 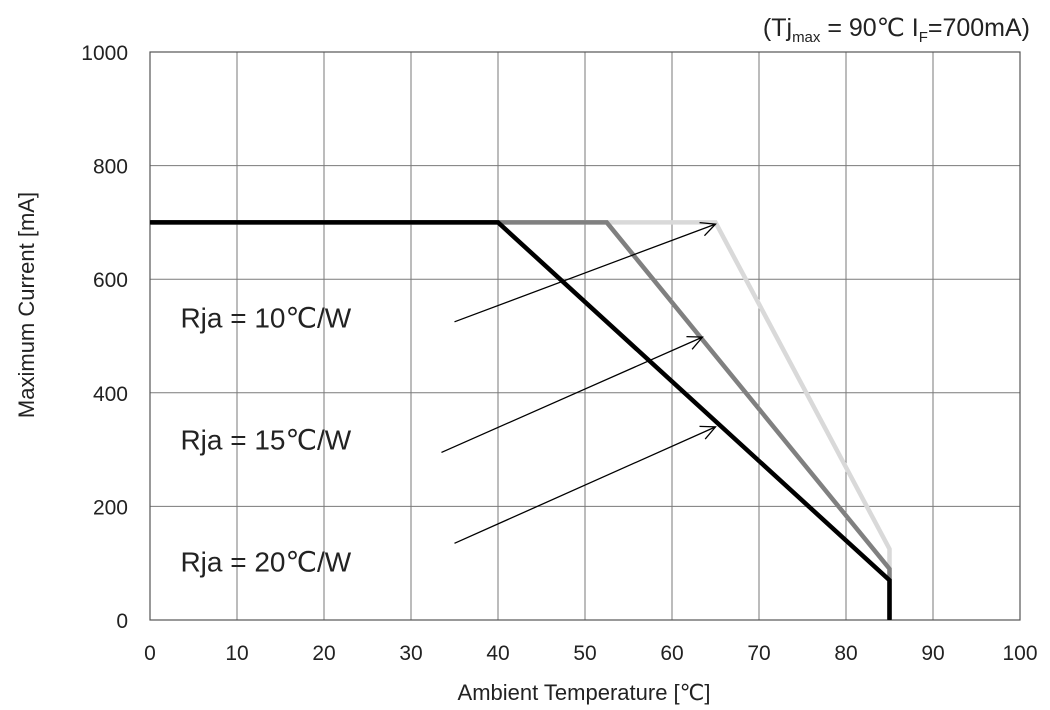 What do you see at coordinates (122, 621) in the screenshot?
I see `y-tick-label: 0` at bounding box center [122, 621].